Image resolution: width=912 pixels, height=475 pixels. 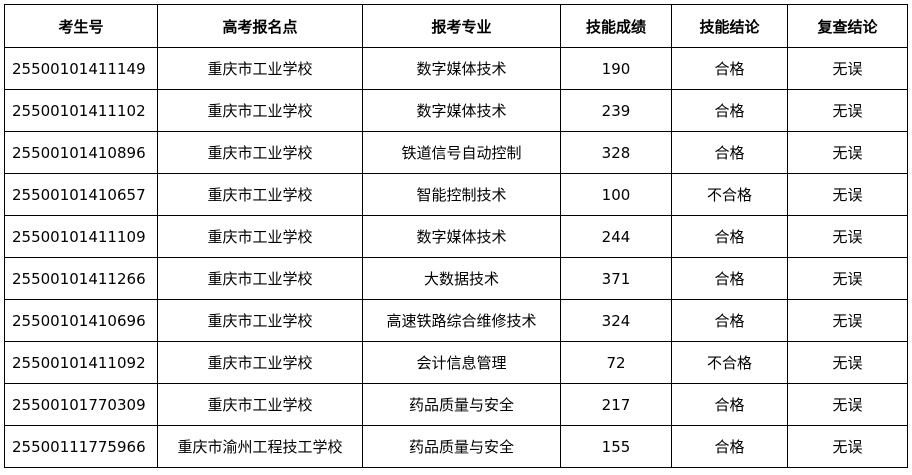 I want to click on table-cell: 25500101410896, so click(x=81, y=152).